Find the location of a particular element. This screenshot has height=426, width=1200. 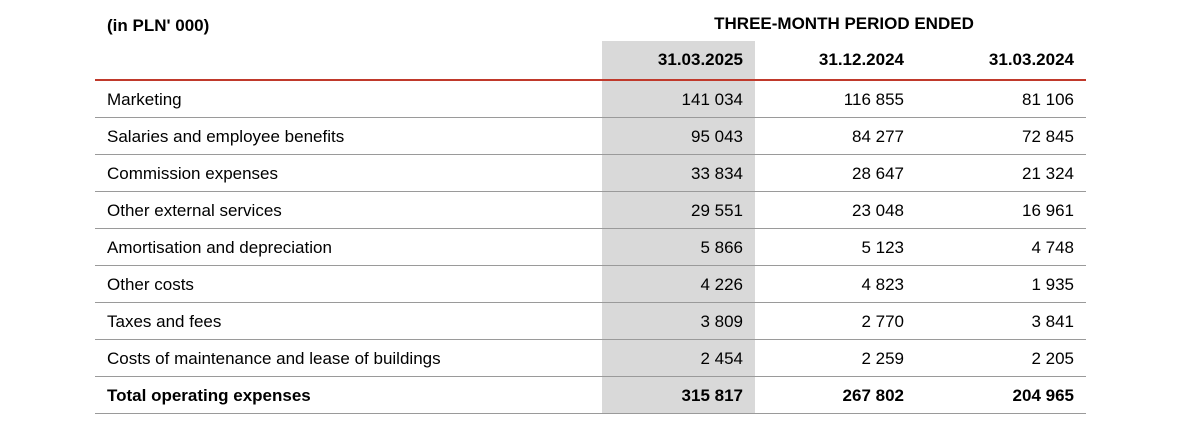

cell-value: 95 043 is located at coordinates (717, 136).